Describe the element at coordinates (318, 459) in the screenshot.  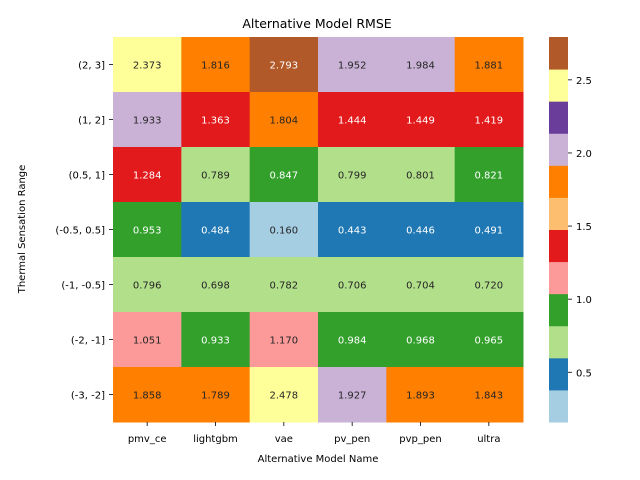
I see `x-axis-label: Alternative Model Name` at that location.